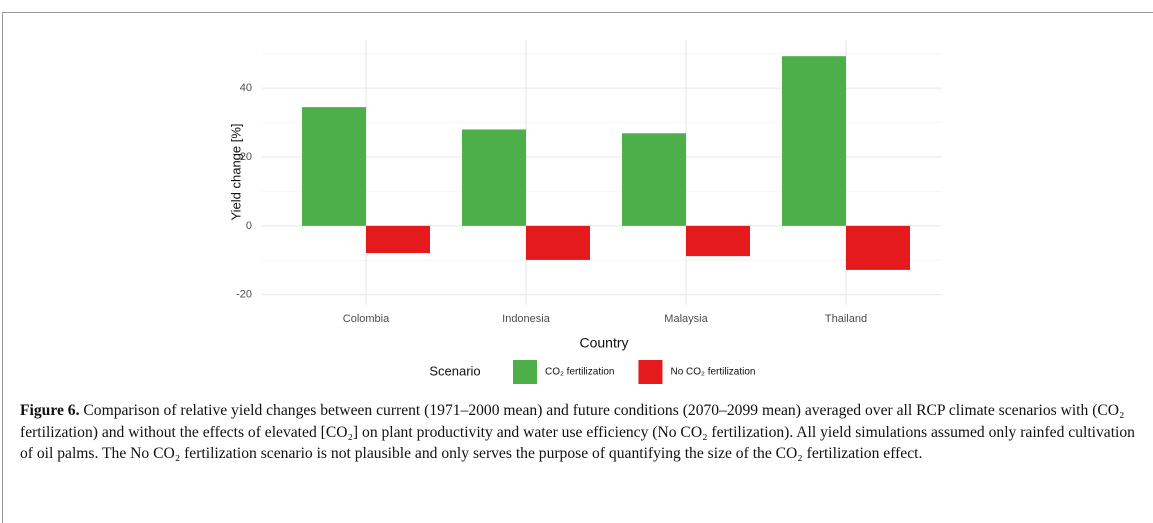 The width and height of the screenshot is (1153, 523). Describe the element at coordinates (454, 370) in the screenshot. I see `legend-title: Scenario` at that location.